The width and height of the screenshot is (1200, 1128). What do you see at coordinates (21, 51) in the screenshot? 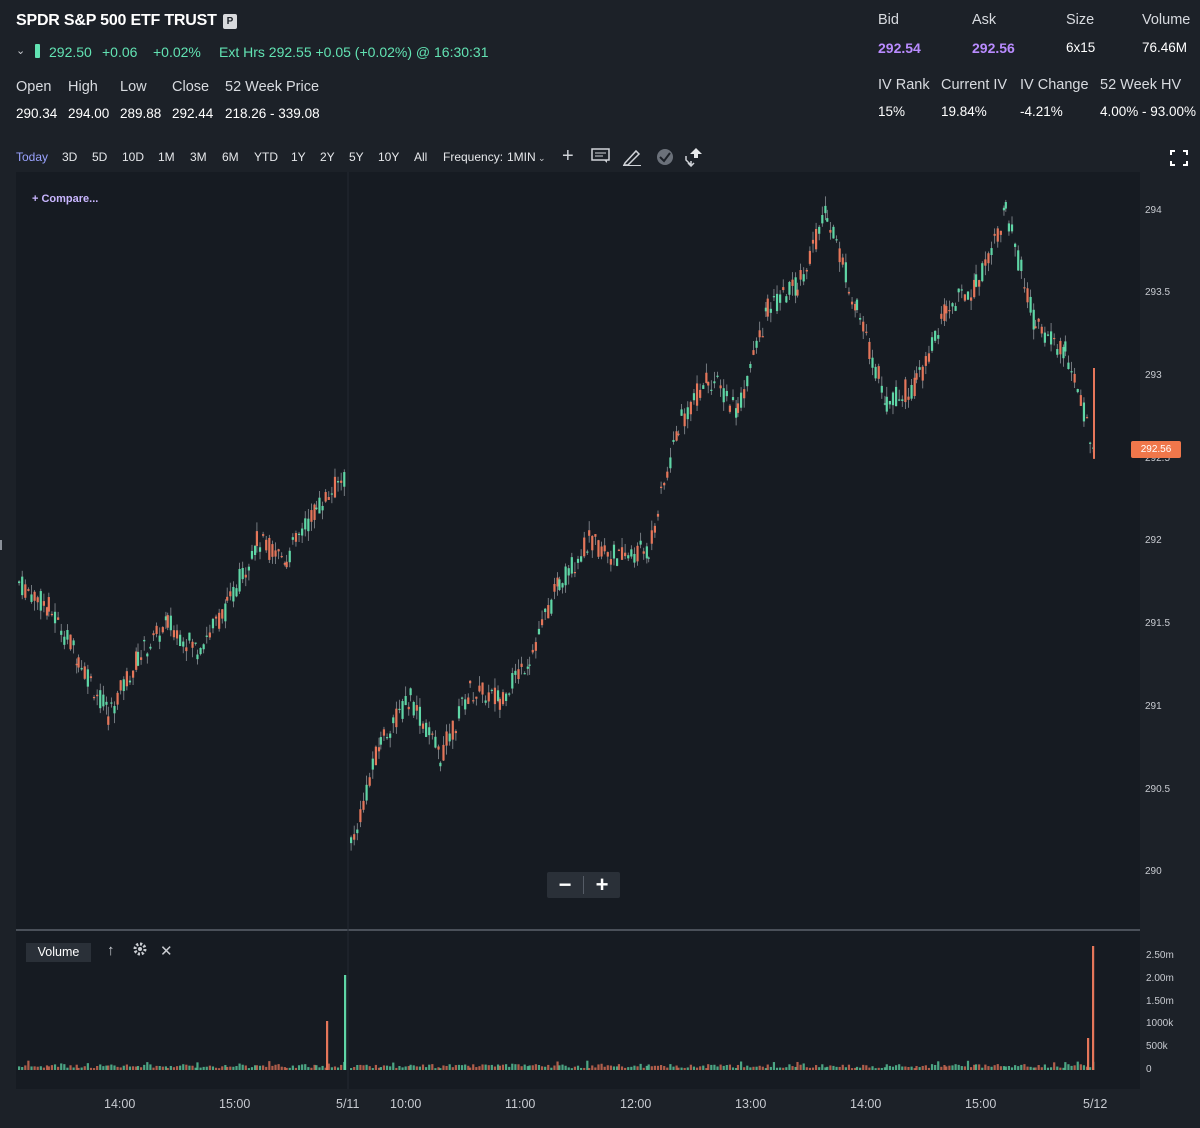
I see `chevron-down-icon: ⌄` at bounding box center [21, 51].